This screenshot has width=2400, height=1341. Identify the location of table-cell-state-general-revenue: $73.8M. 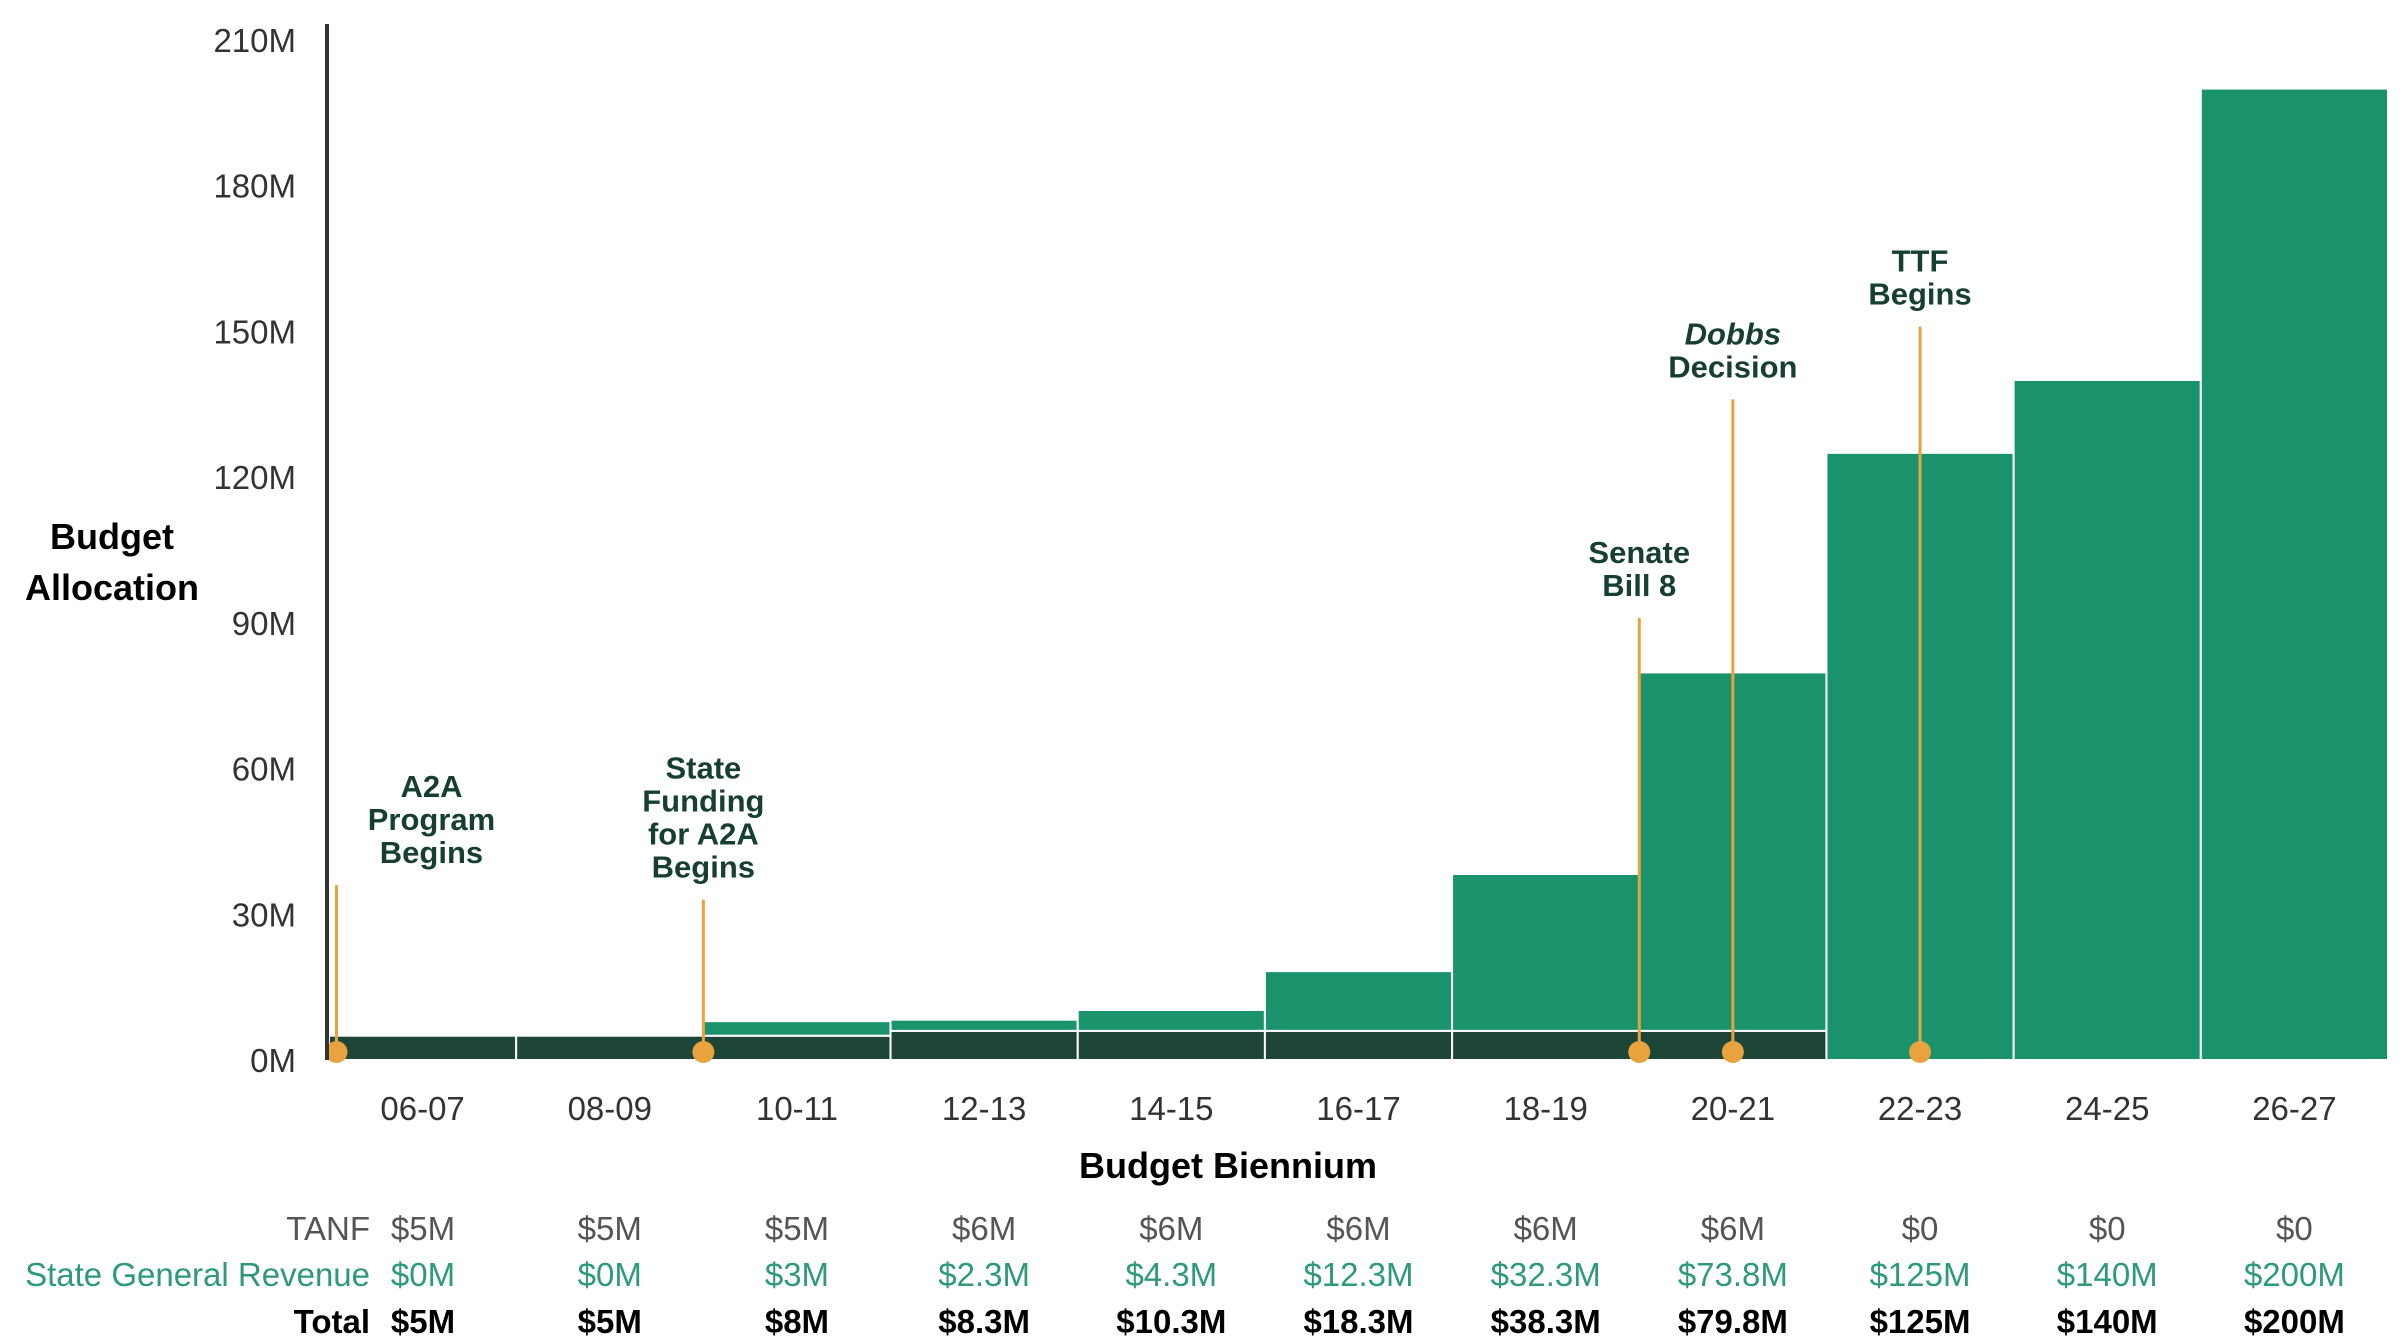
(1733, 1274).